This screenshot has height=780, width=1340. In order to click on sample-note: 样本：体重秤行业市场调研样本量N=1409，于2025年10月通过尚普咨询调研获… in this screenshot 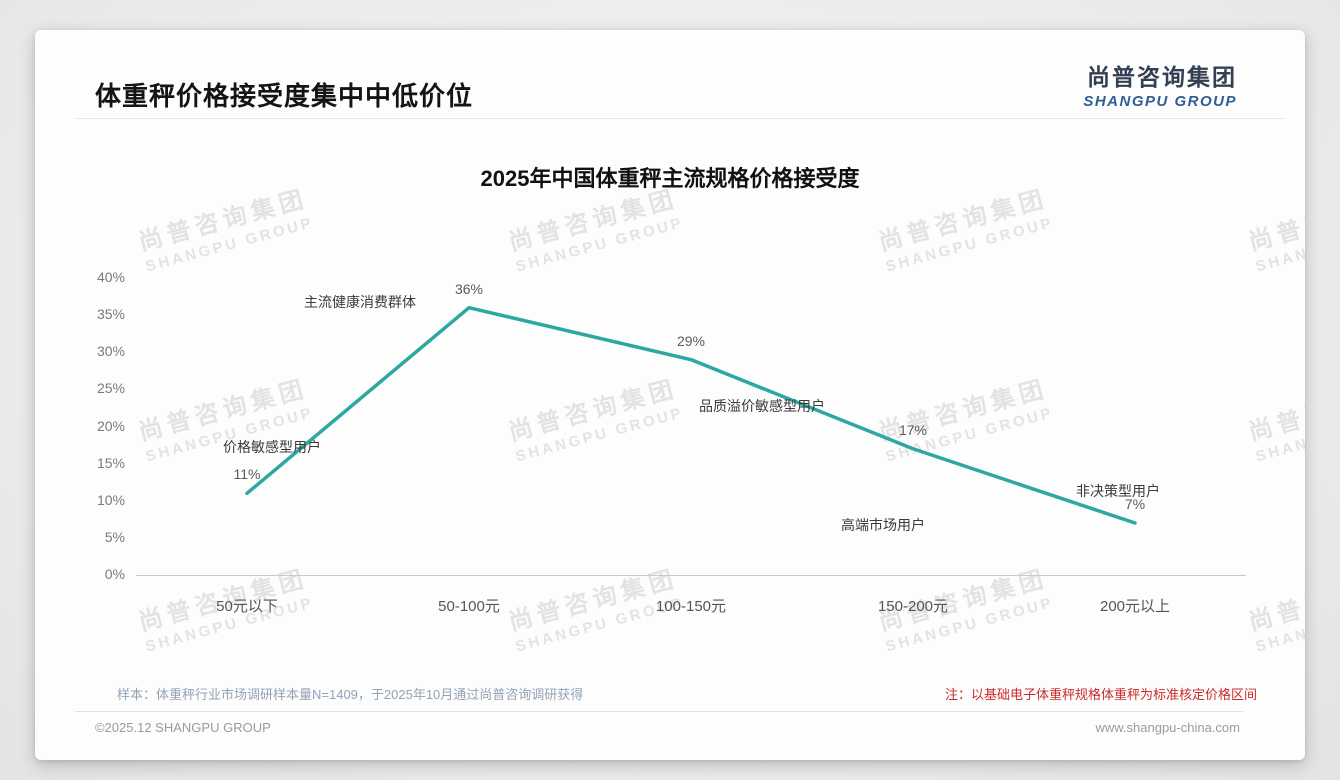, I will do `click(350, 694)`.